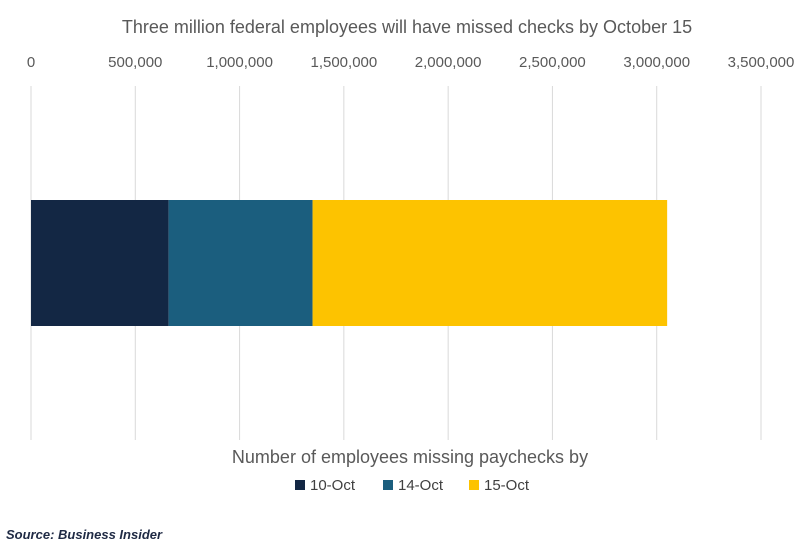 The width and height of the screenshot is (805, 557). What do you see at coordinates (135, 62) in the screenshot?
I see `x-tick-label: 500,000` at bounding box center [135, 62].